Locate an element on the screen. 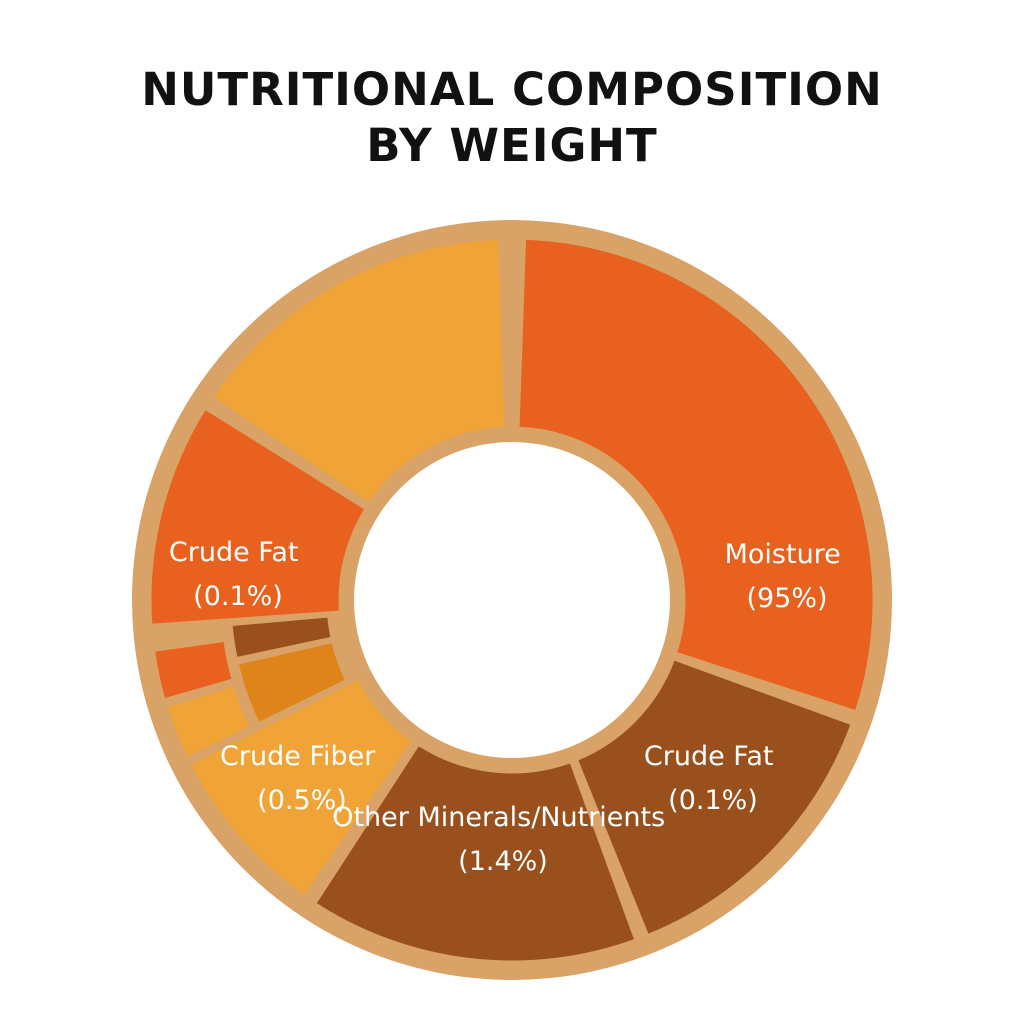 Image resolution: width=1024 pixels, height=1024 pixels. chart-title: NUTRITIONAL COMPOSITION BY WEIGHT is located at coordinates (512, 118).